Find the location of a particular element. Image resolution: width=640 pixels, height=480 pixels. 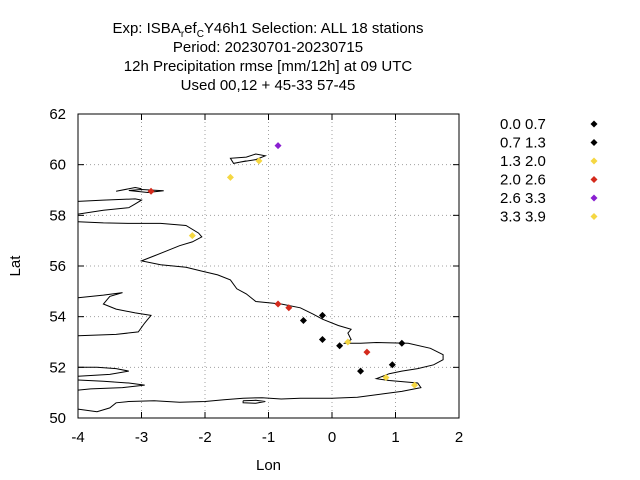

y-tick-label: 50 is located at coordinates (57, 418).